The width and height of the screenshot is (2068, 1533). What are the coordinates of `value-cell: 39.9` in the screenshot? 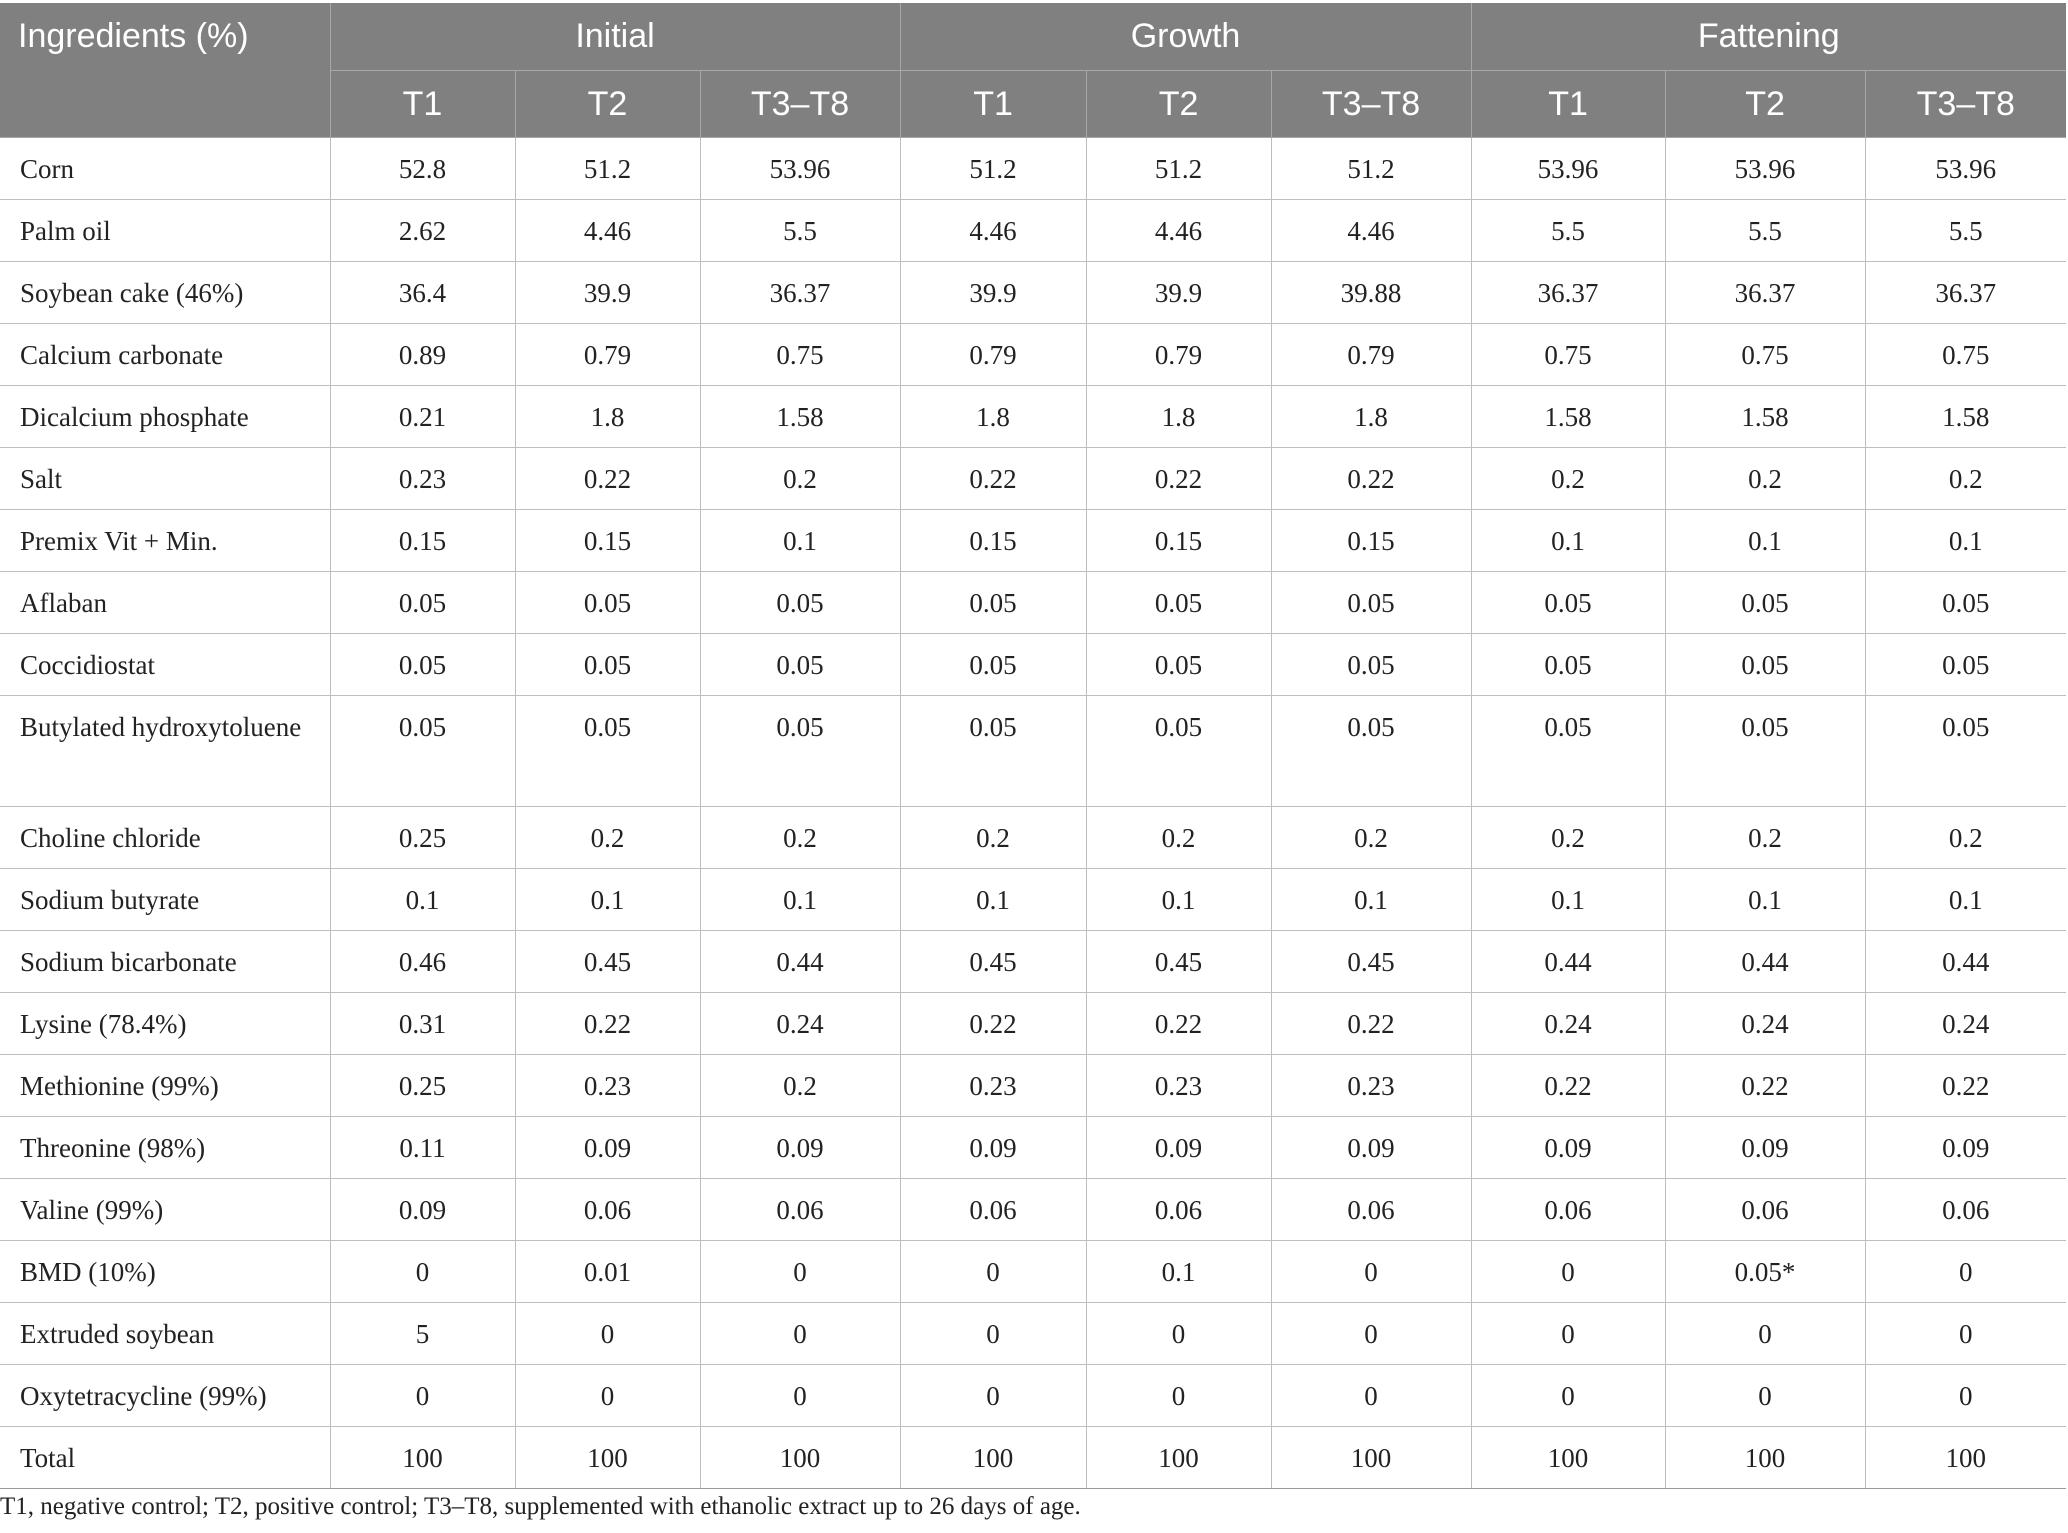 It's located at (607, 292).